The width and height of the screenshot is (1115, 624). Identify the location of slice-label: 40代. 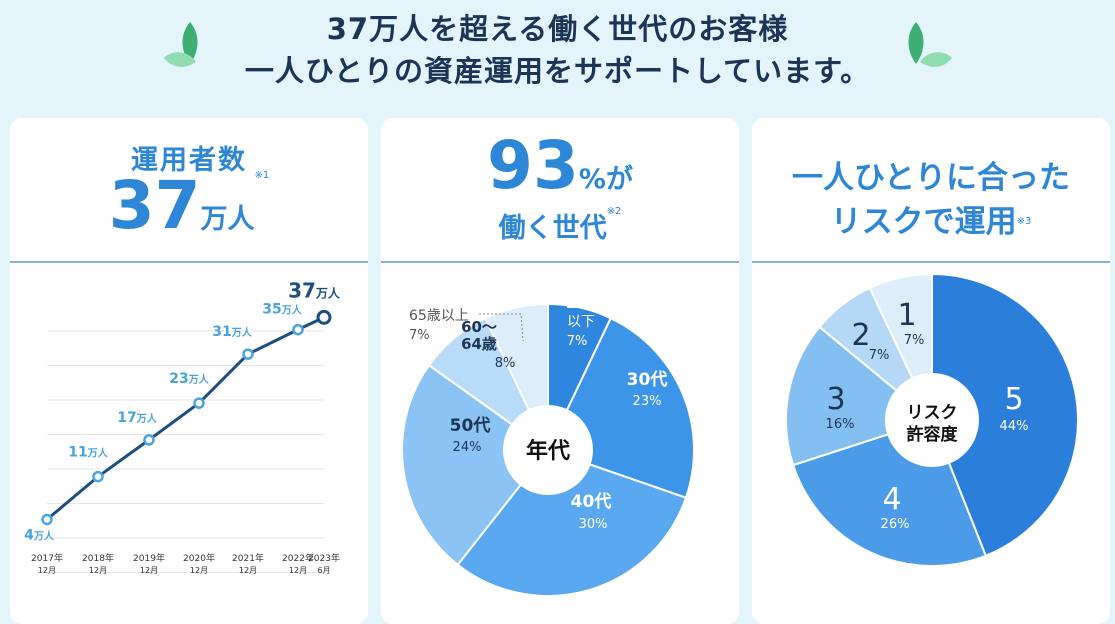
(591, 501).